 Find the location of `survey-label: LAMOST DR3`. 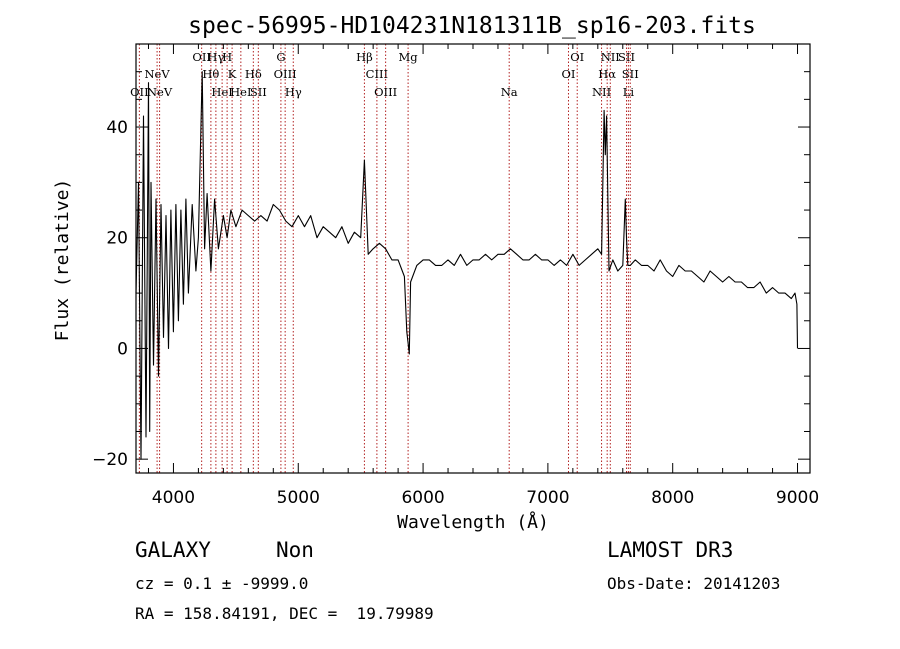

survey-label: LAMOST DR3 is located at coordinates (670, 550).